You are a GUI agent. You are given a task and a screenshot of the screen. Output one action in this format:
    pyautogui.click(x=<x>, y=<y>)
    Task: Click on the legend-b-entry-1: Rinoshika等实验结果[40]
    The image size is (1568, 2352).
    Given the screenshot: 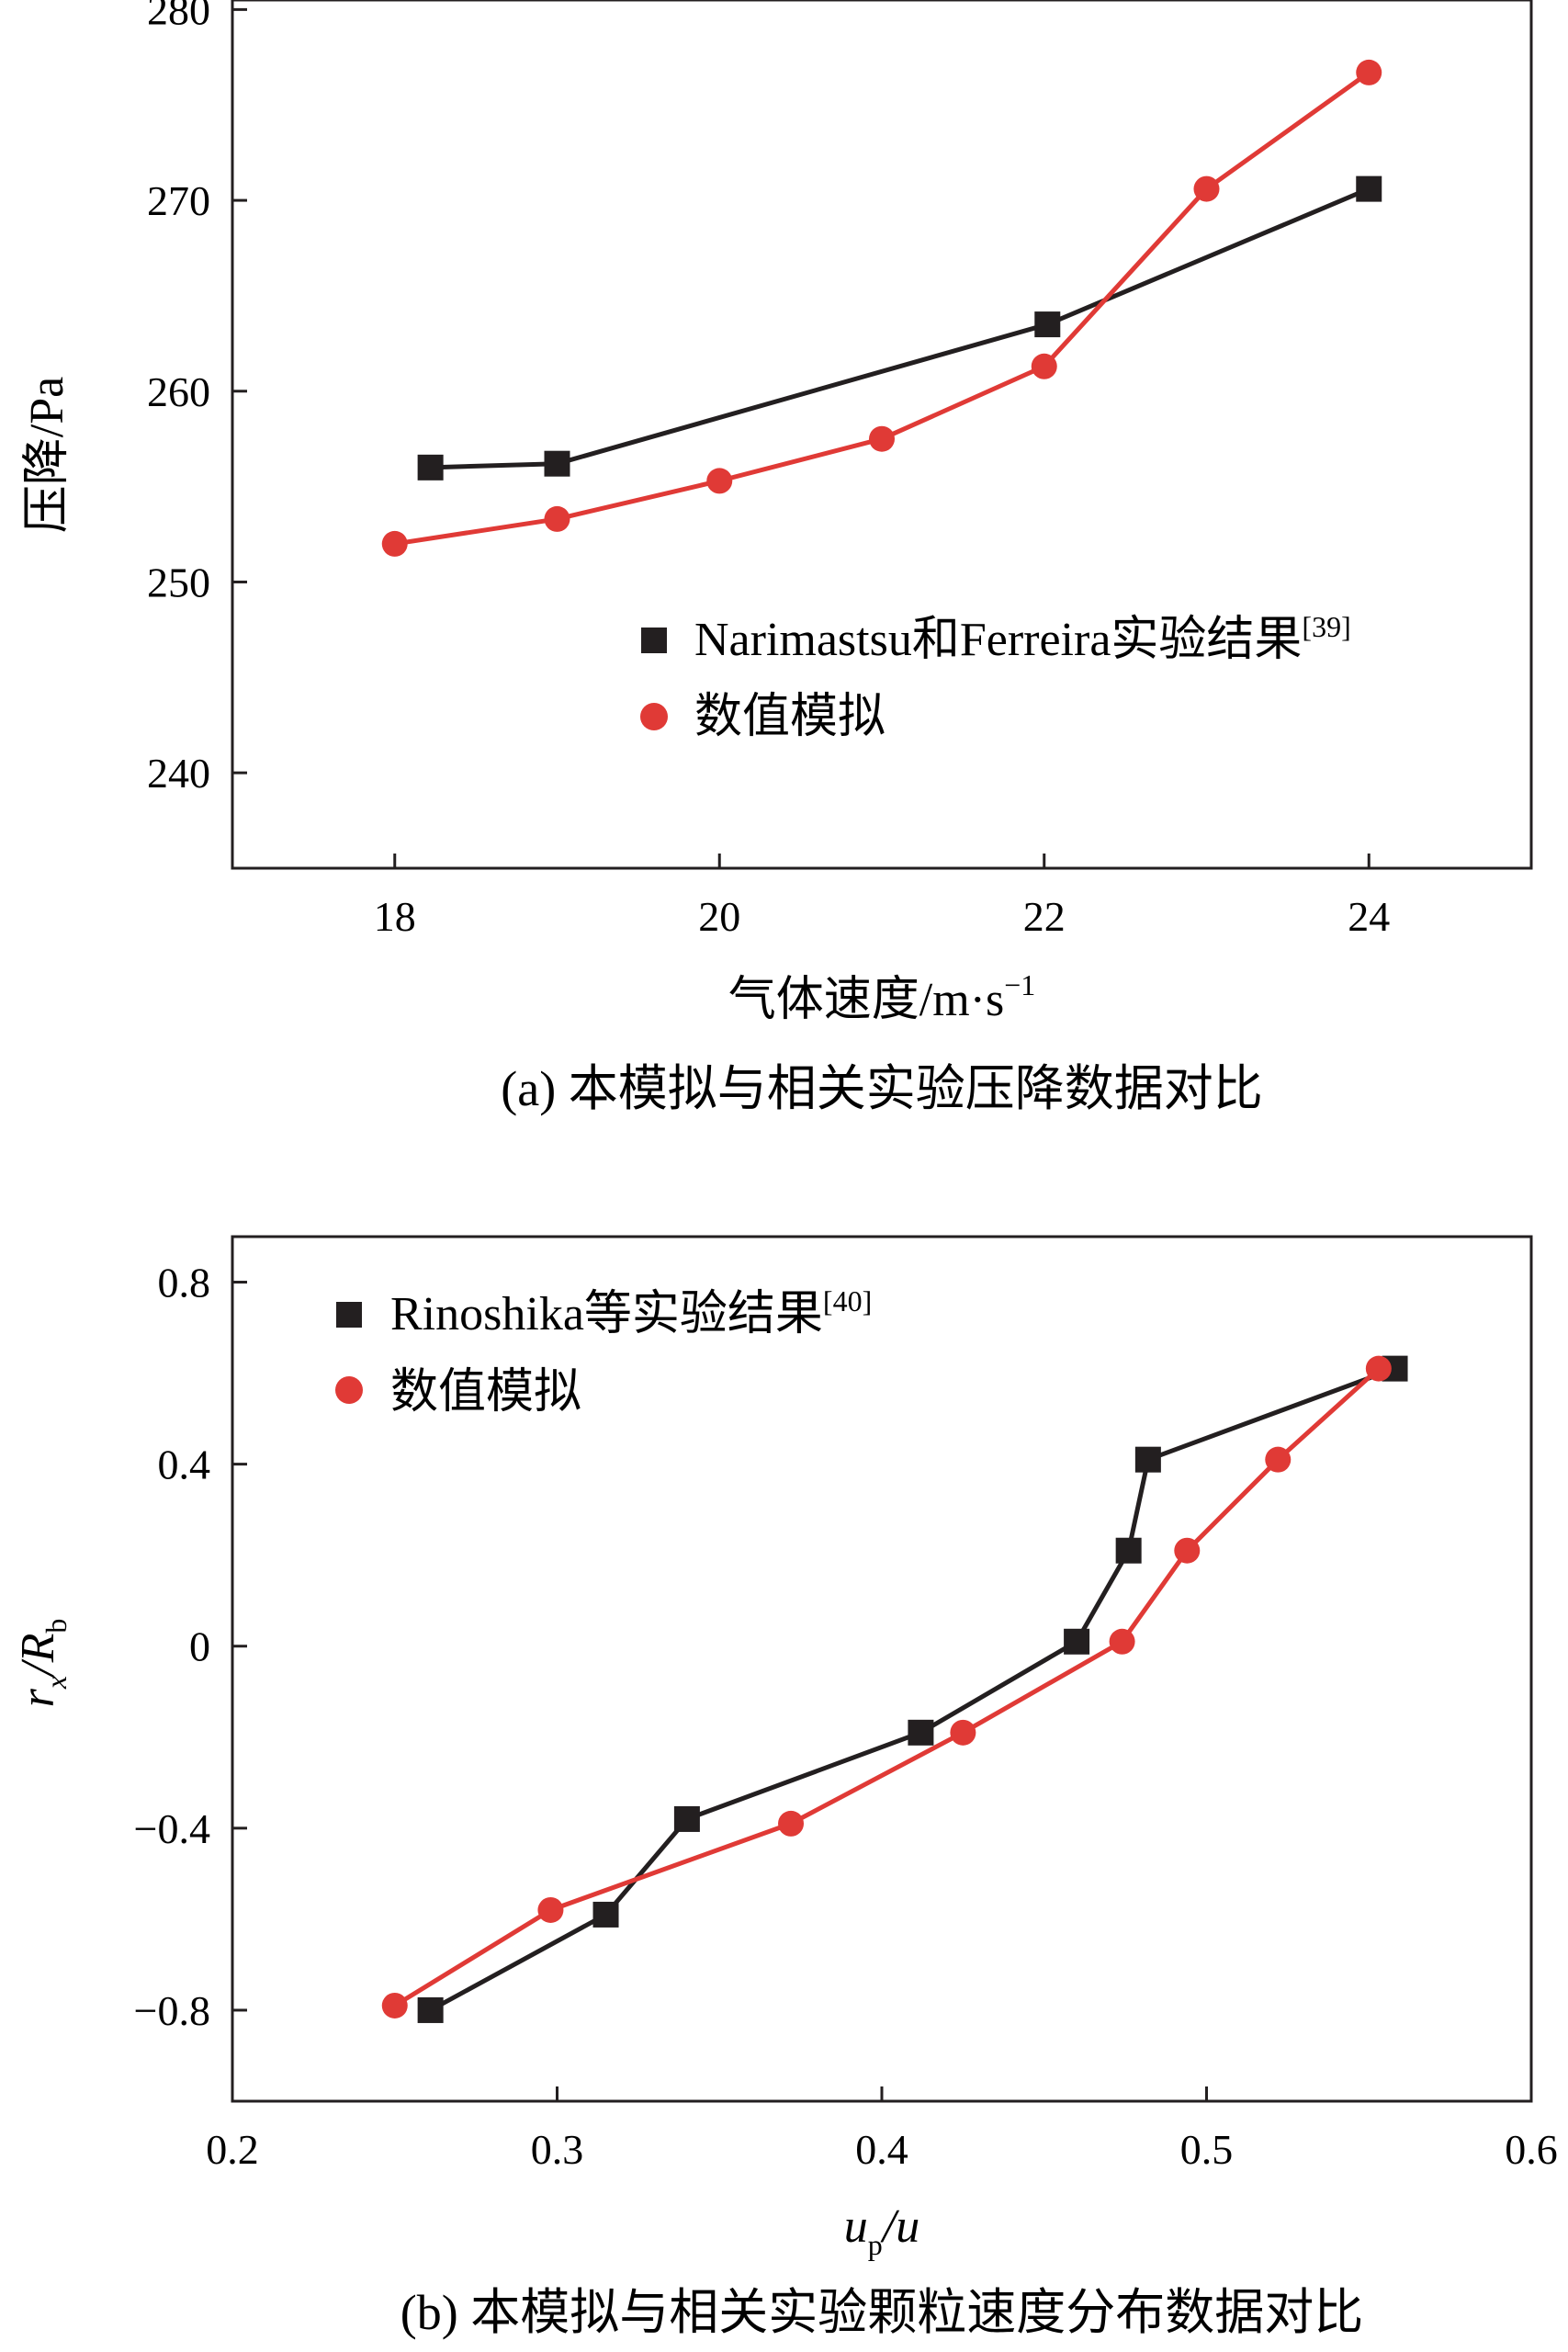 What is the action you would take?
    pyautogui.click(x=631, y=1312)
    